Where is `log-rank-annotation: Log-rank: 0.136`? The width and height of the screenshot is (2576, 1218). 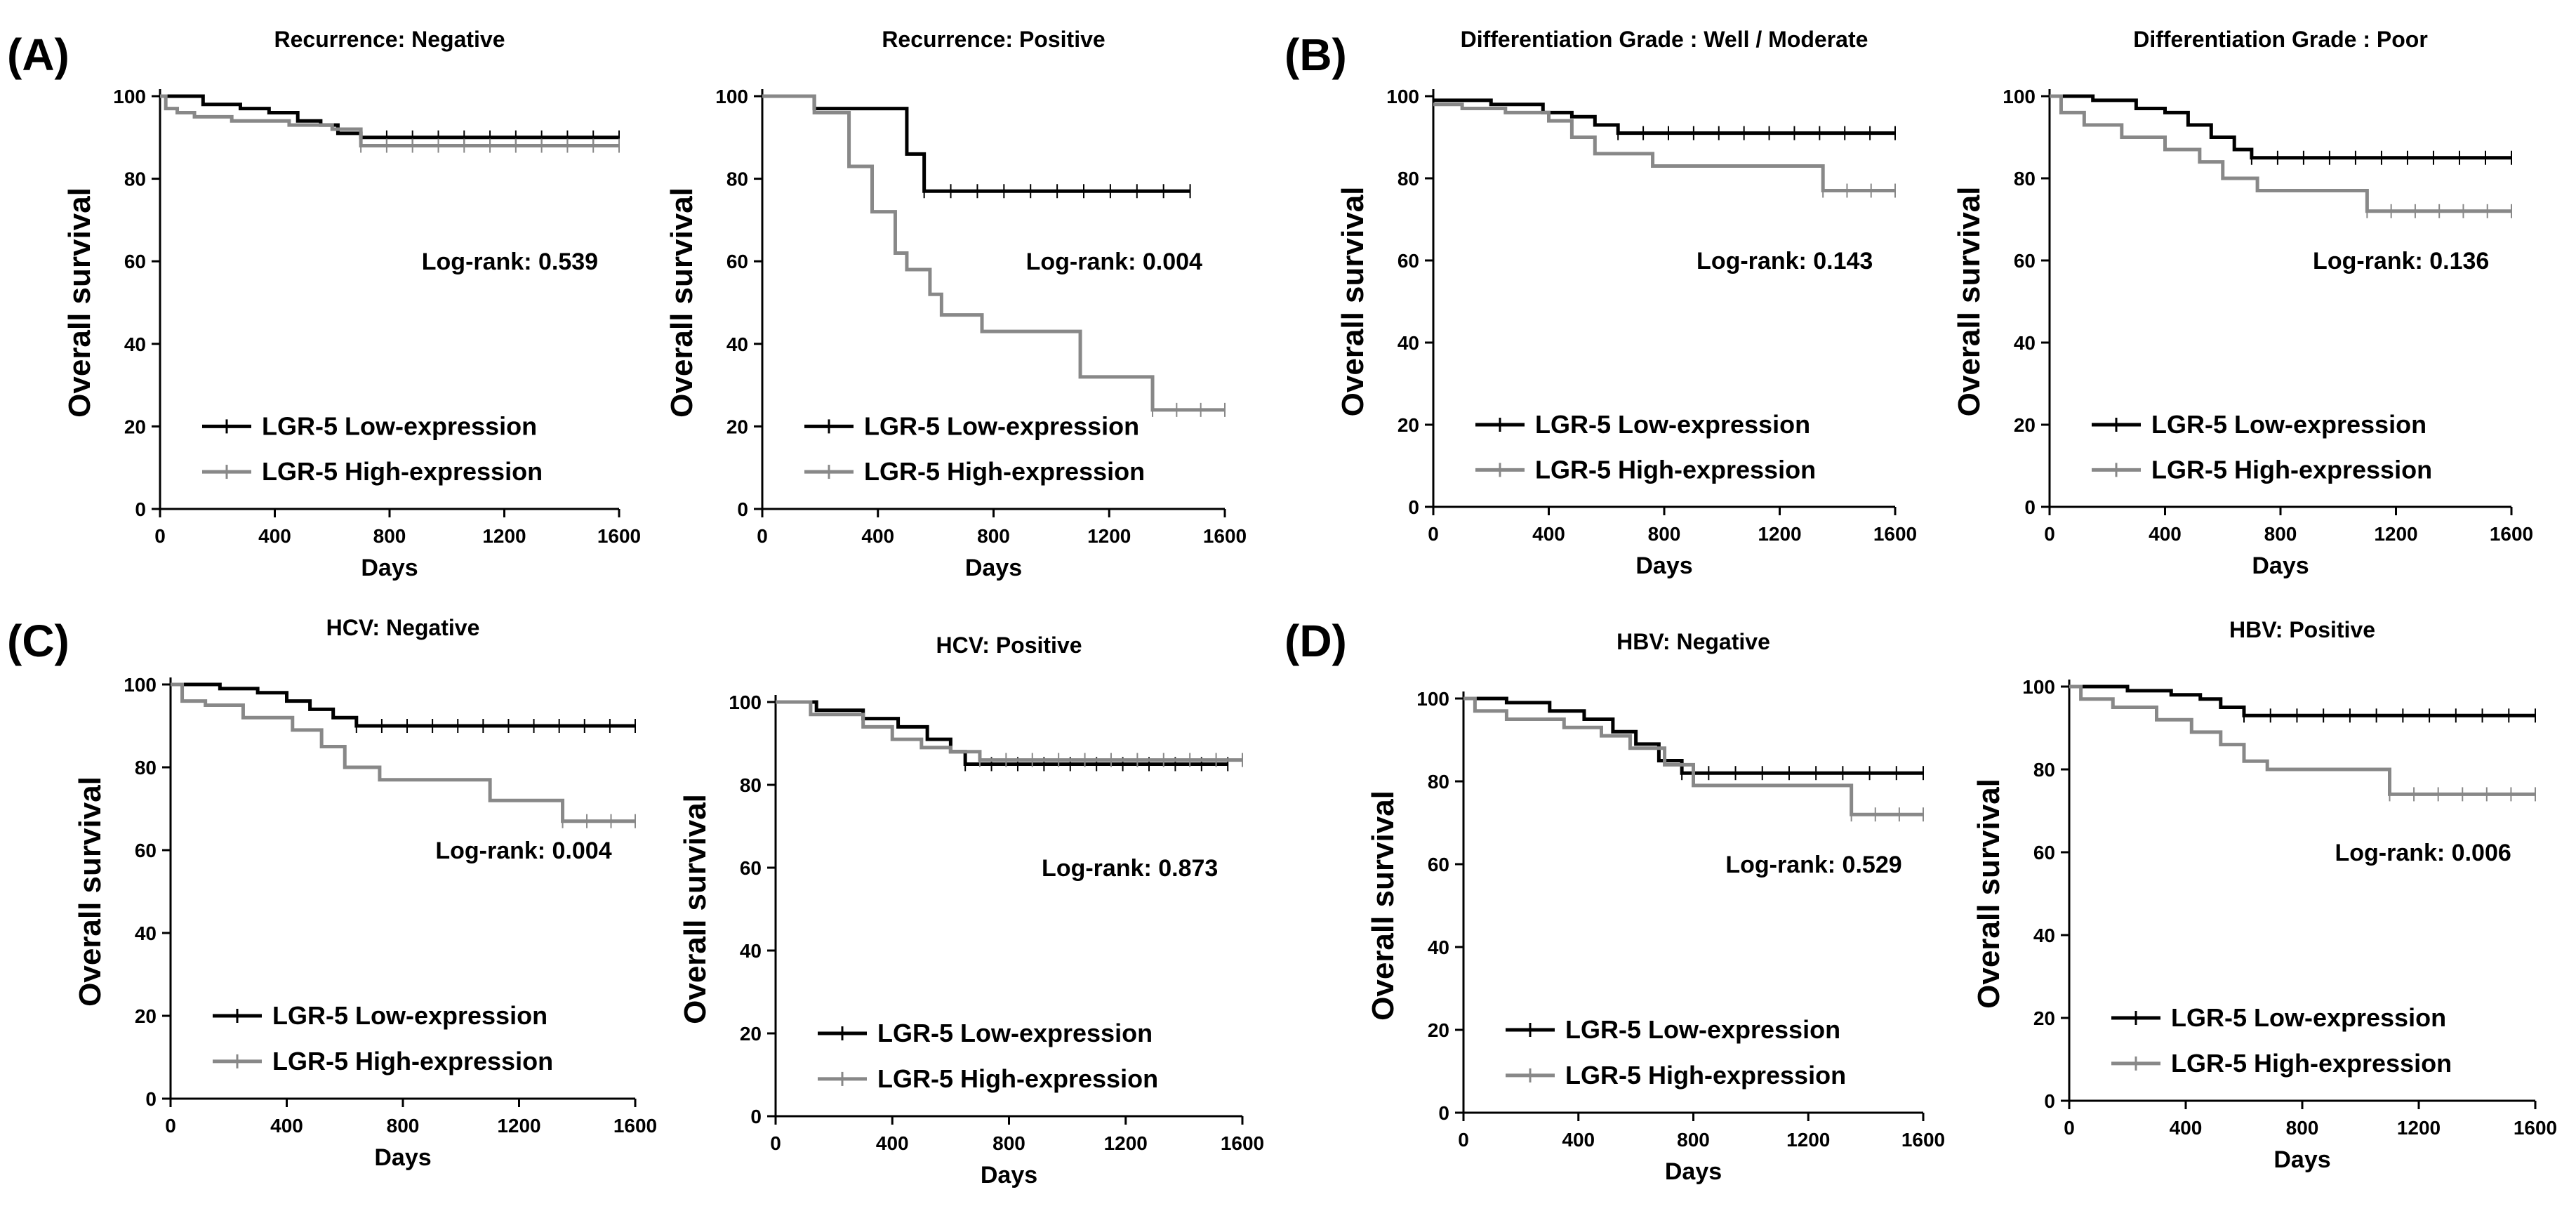 log-rank-annotation: Log-rank: 0.136 is located at coordinates (2401, 261).